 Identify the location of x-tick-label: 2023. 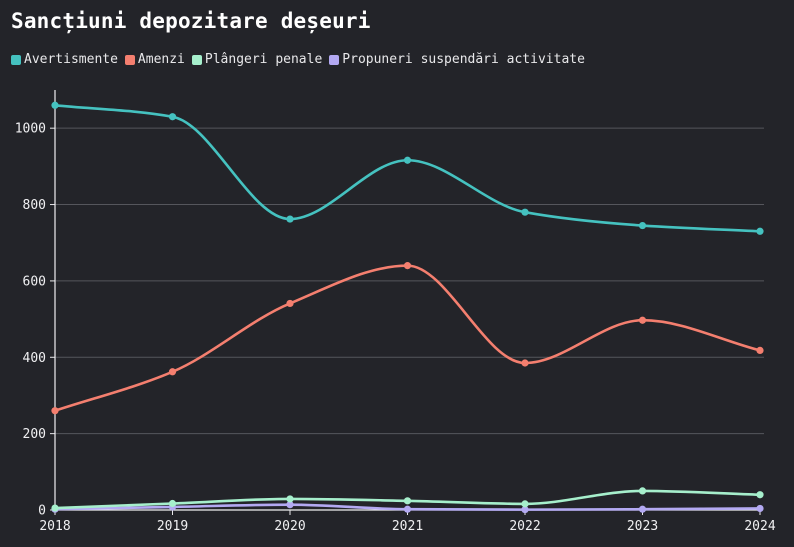
(642, 526).